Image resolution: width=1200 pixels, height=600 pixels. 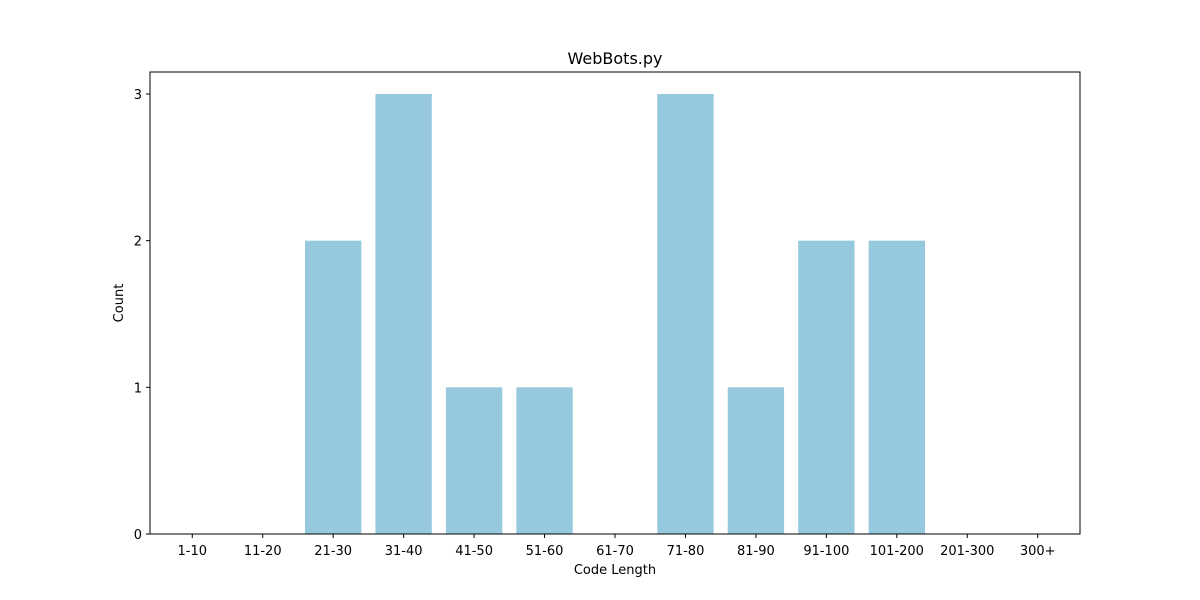 What do you see at coordinates (138, 95) in the screenshot?
I see `y-tick-label: 3` at bounding box center [138, 95].